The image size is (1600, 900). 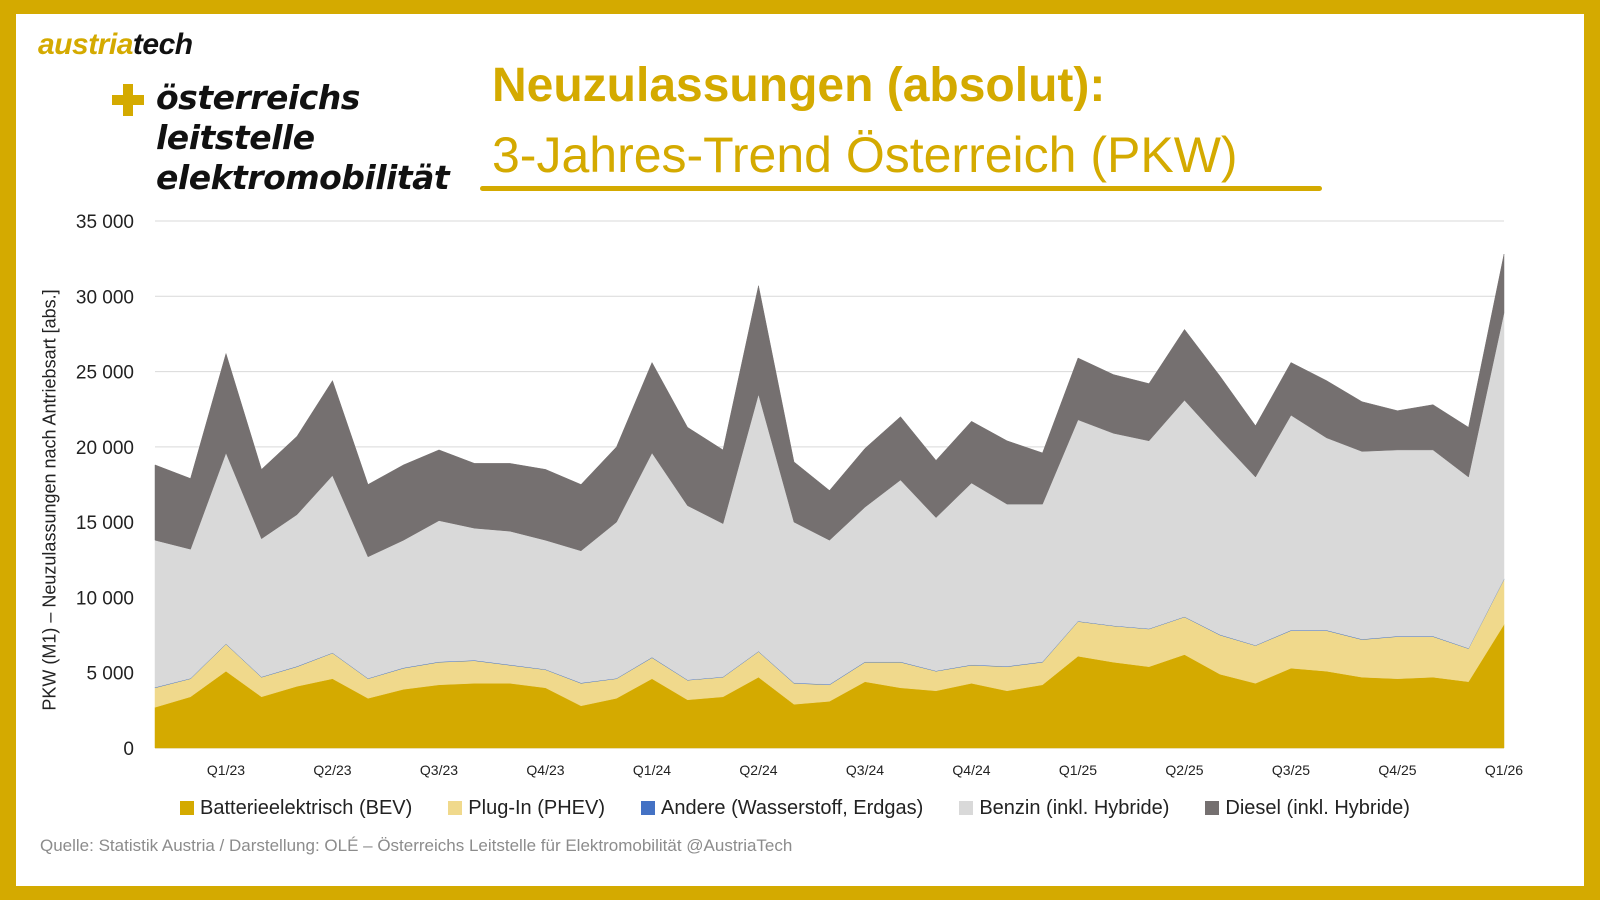 I want to click on x-tick-label: Q3/25, so click(x=1291, y=770).